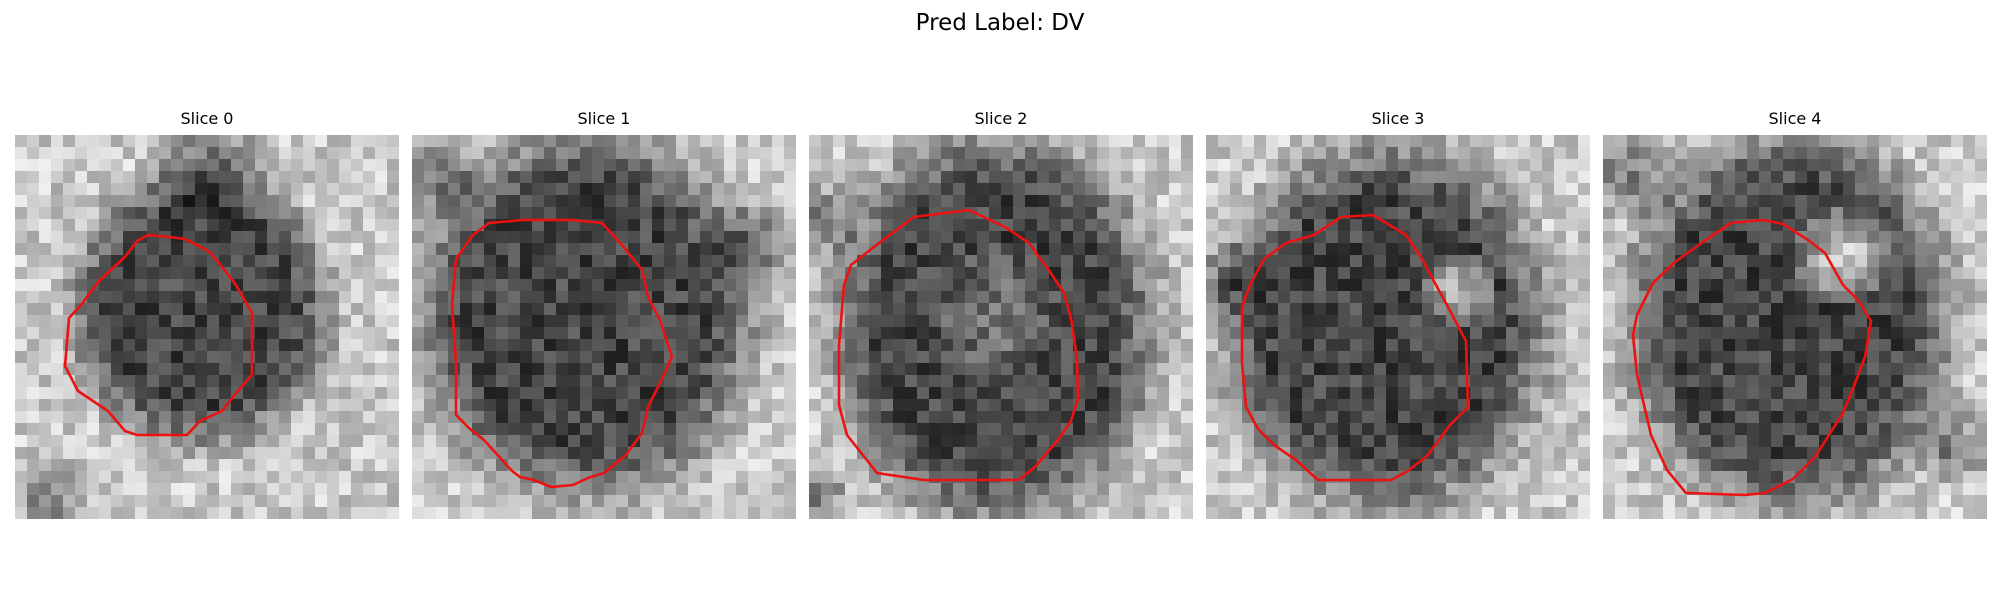 The width and height of the screenshot is (2000, 600). I want to click on slice-title-4: Slice 4, so click(1795, 118).